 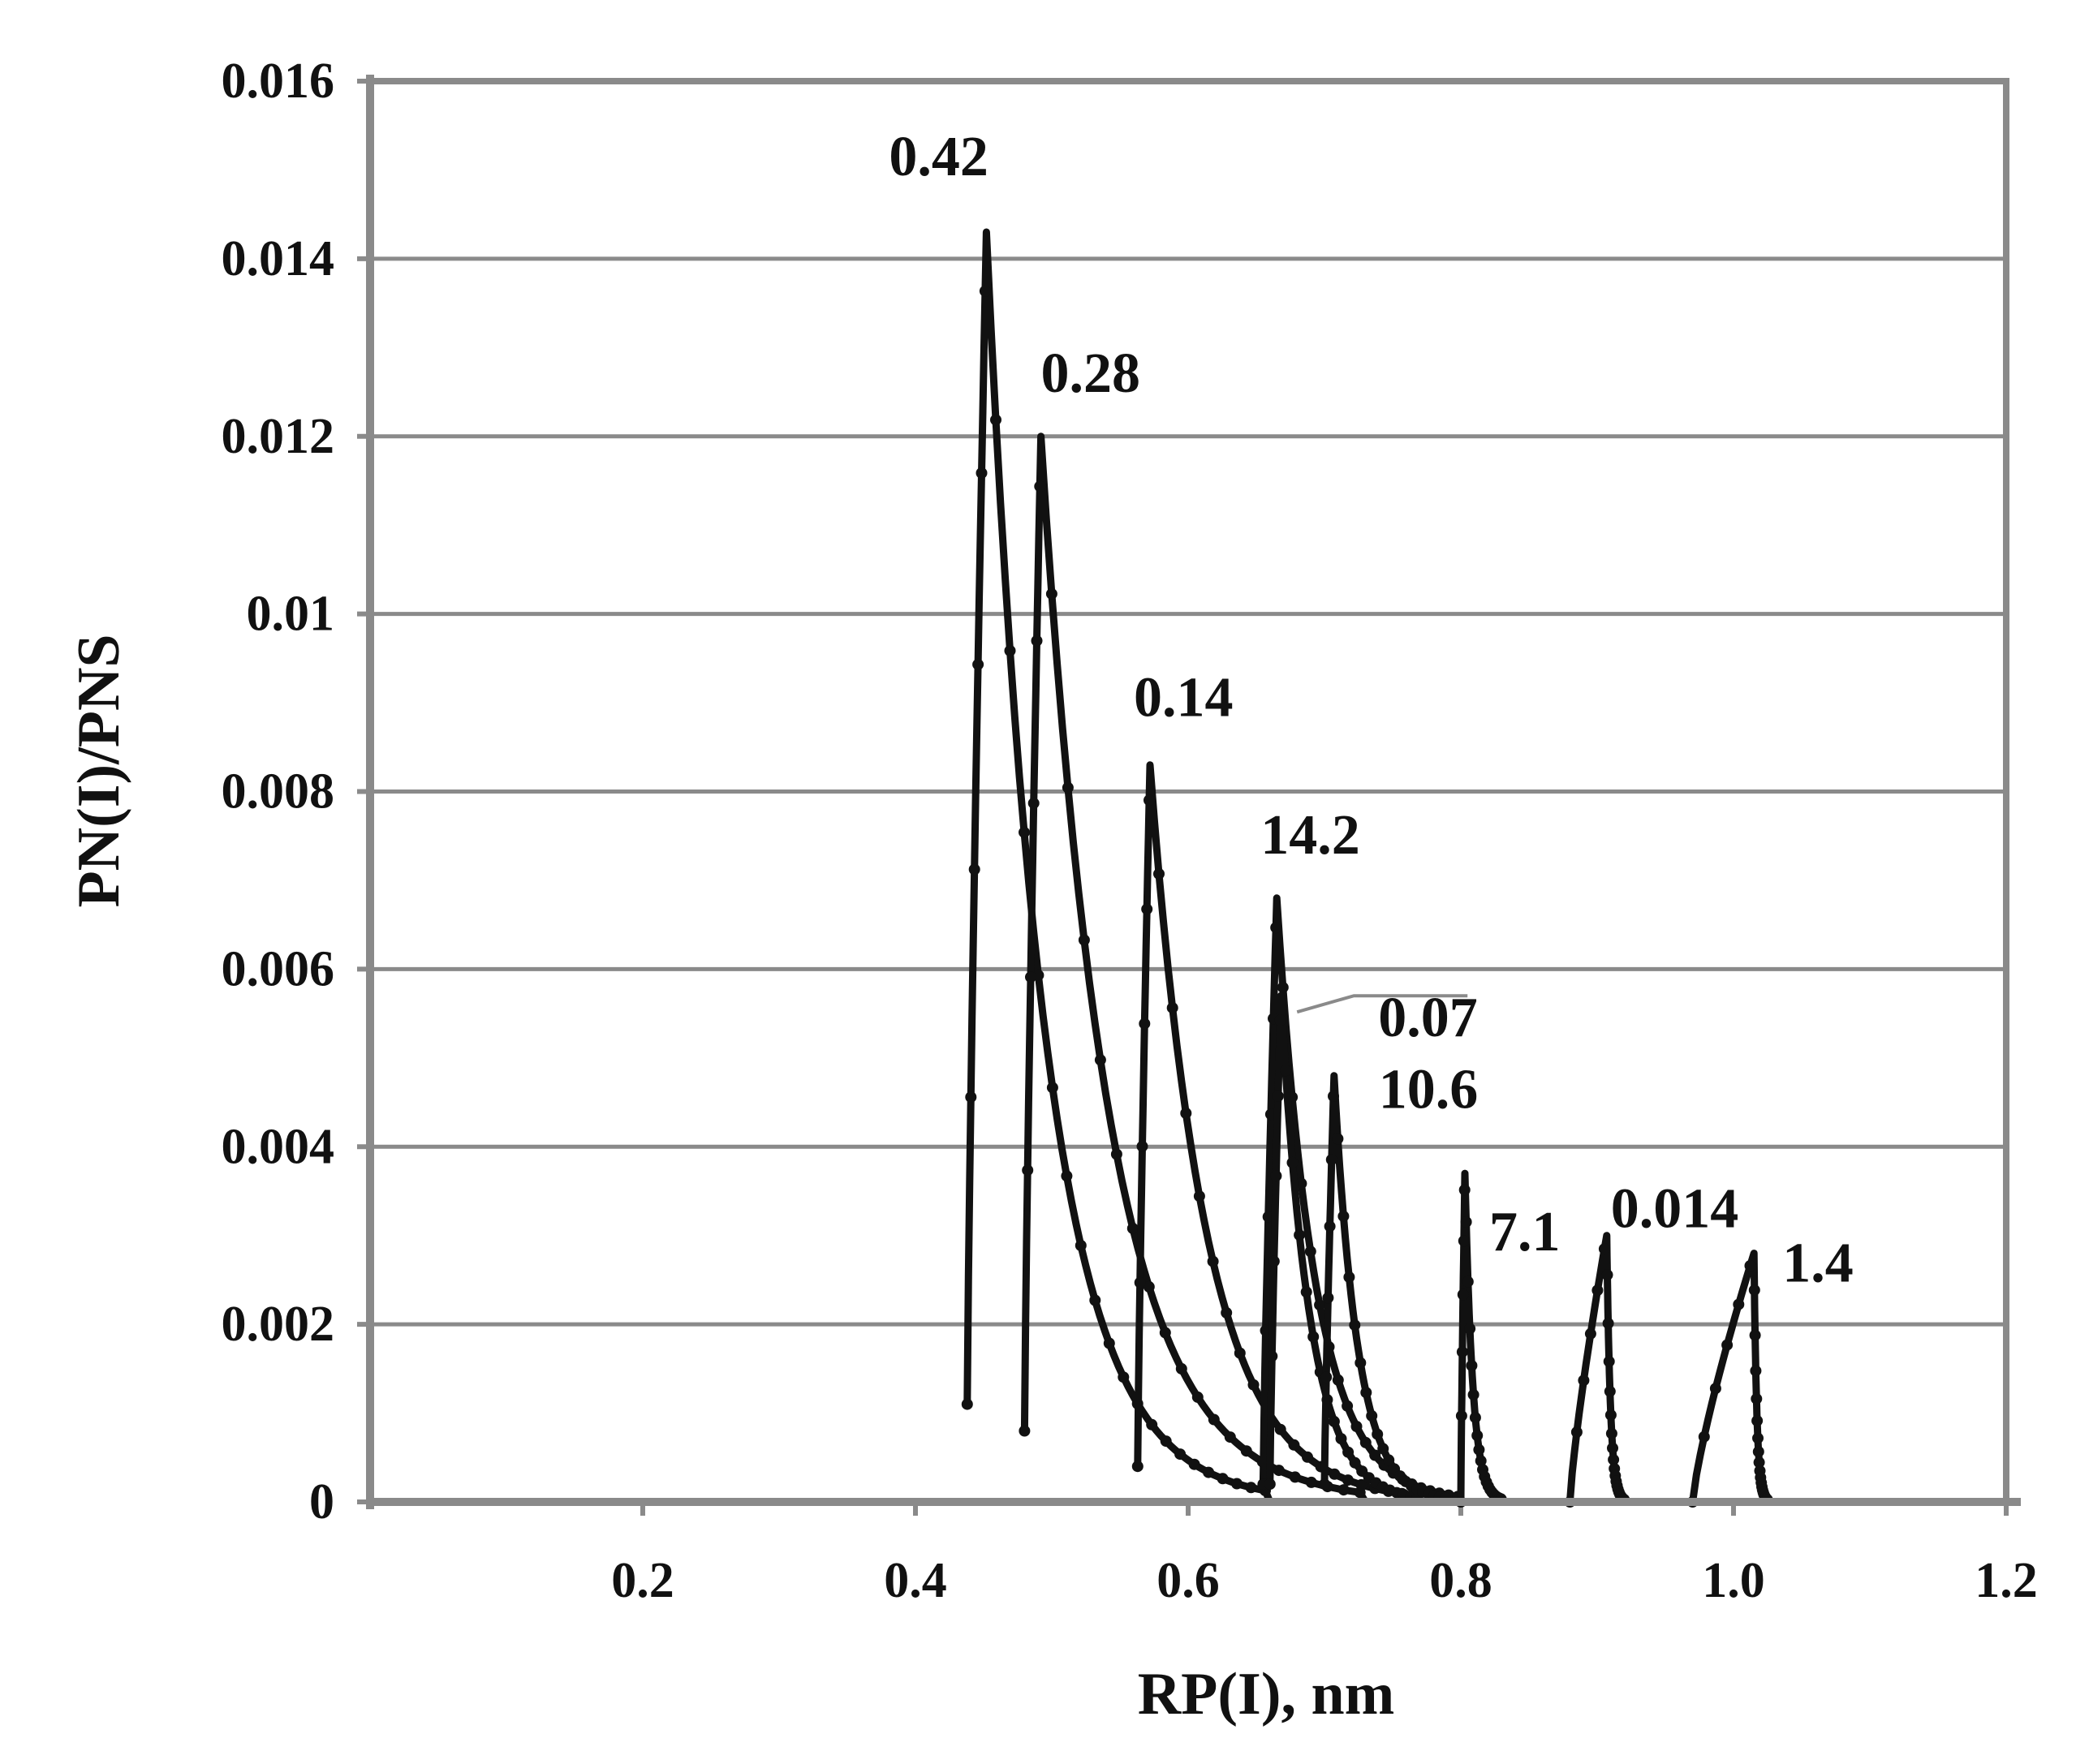 I want to click on y-tick-label: 0.016, so click(x=278, y=81).